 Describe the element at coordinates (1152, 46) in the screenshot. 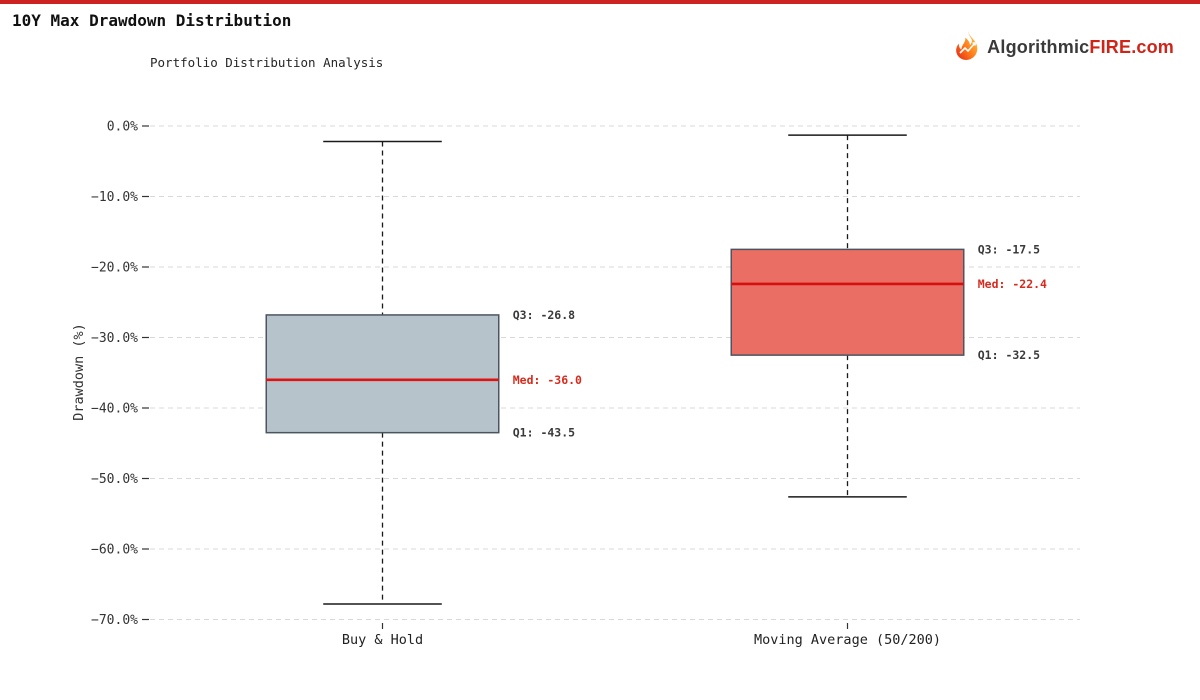

I see `brand-suffix: .com` at that location.